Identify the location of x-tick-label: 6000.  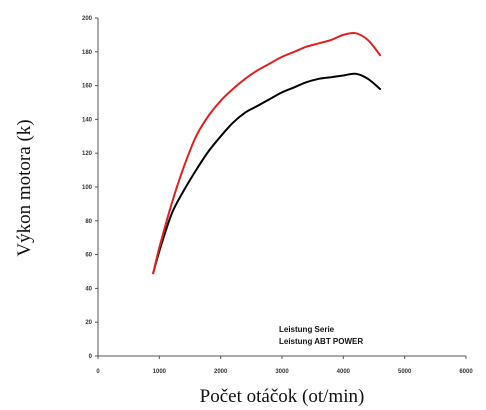
(466, 372).